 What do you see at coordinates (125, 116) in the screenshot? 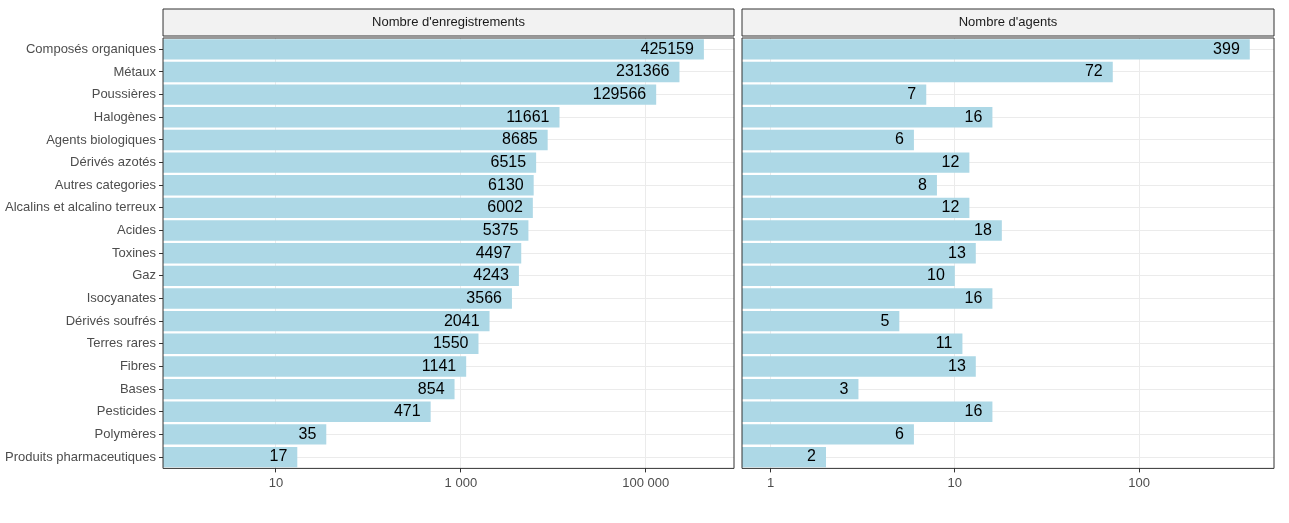
I see `y-tick-label: Halogènes` at bounding box center [125, 116].